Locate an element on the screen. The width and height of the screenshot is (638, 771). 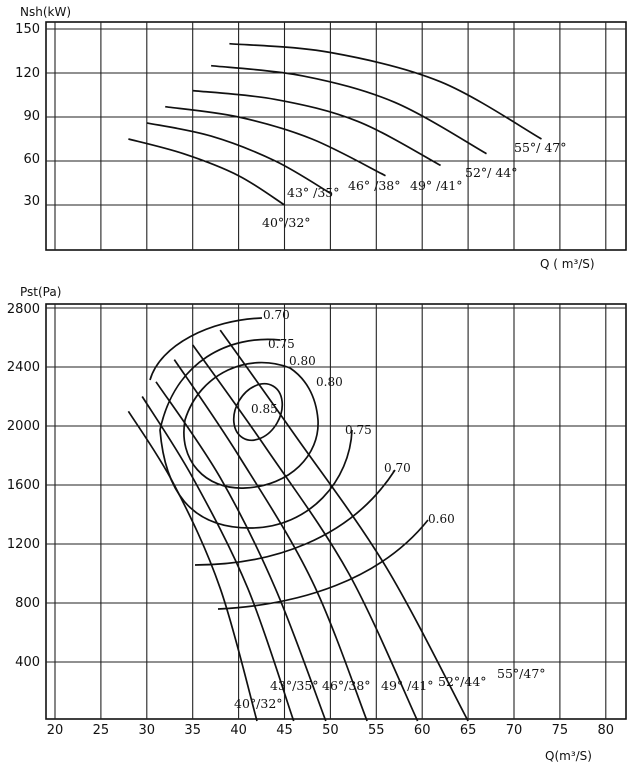
bottom-x-tick: 45 is located at coordinates (284, 730).